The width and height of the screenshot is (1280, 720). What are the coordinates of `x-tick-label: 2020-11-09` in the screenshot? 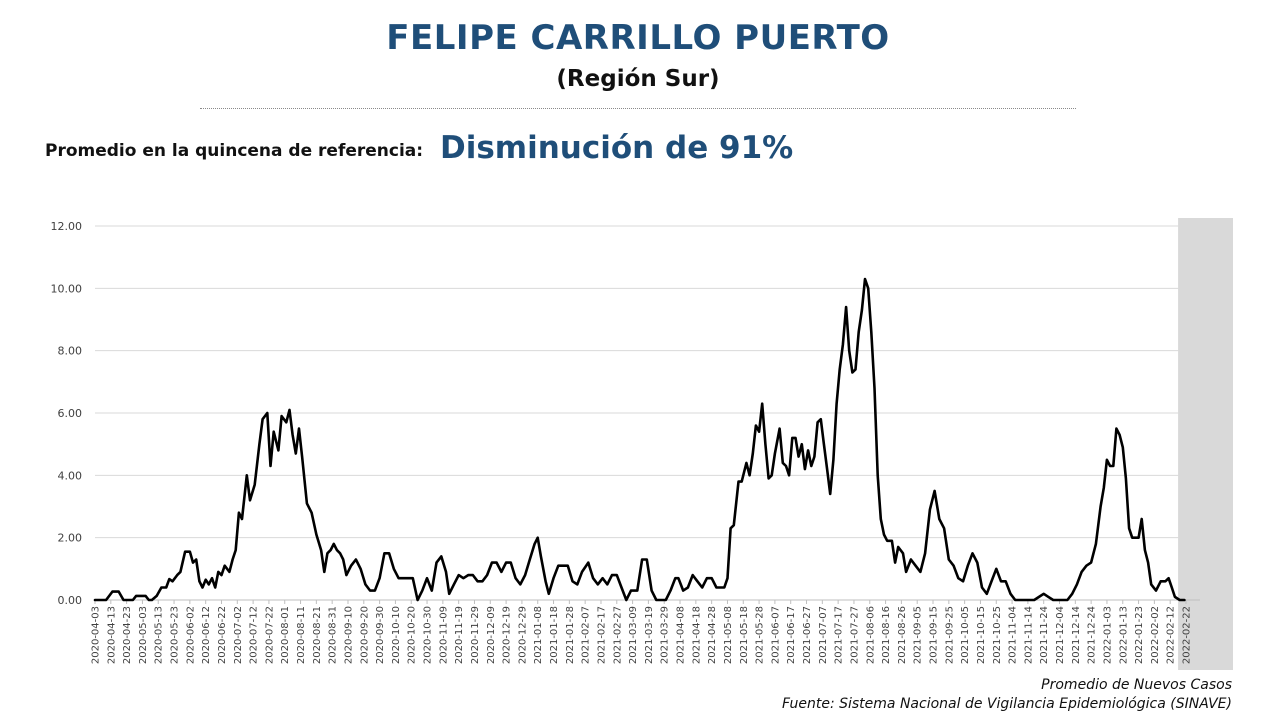 It's located at (443, 635).